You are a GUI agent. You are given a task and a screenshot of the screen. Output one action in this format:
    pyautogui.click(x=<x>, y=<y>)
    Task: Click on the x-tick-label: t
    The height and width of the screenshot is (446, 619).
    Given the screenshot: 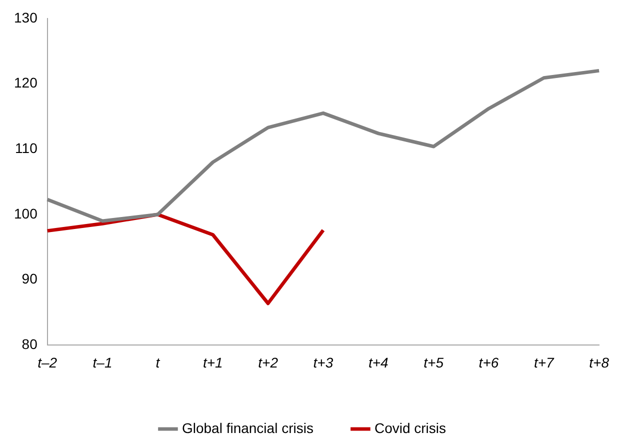 What is the action you would take?
    pyautogui.click(x=158, y=362)
    